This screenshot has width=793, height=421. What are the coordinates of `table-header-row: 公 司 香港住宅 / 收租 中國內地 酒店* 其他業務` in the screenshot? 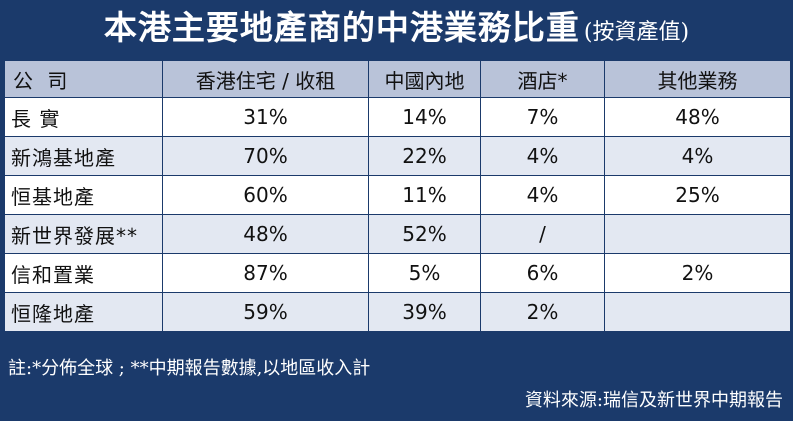 It's located at (397, 79).